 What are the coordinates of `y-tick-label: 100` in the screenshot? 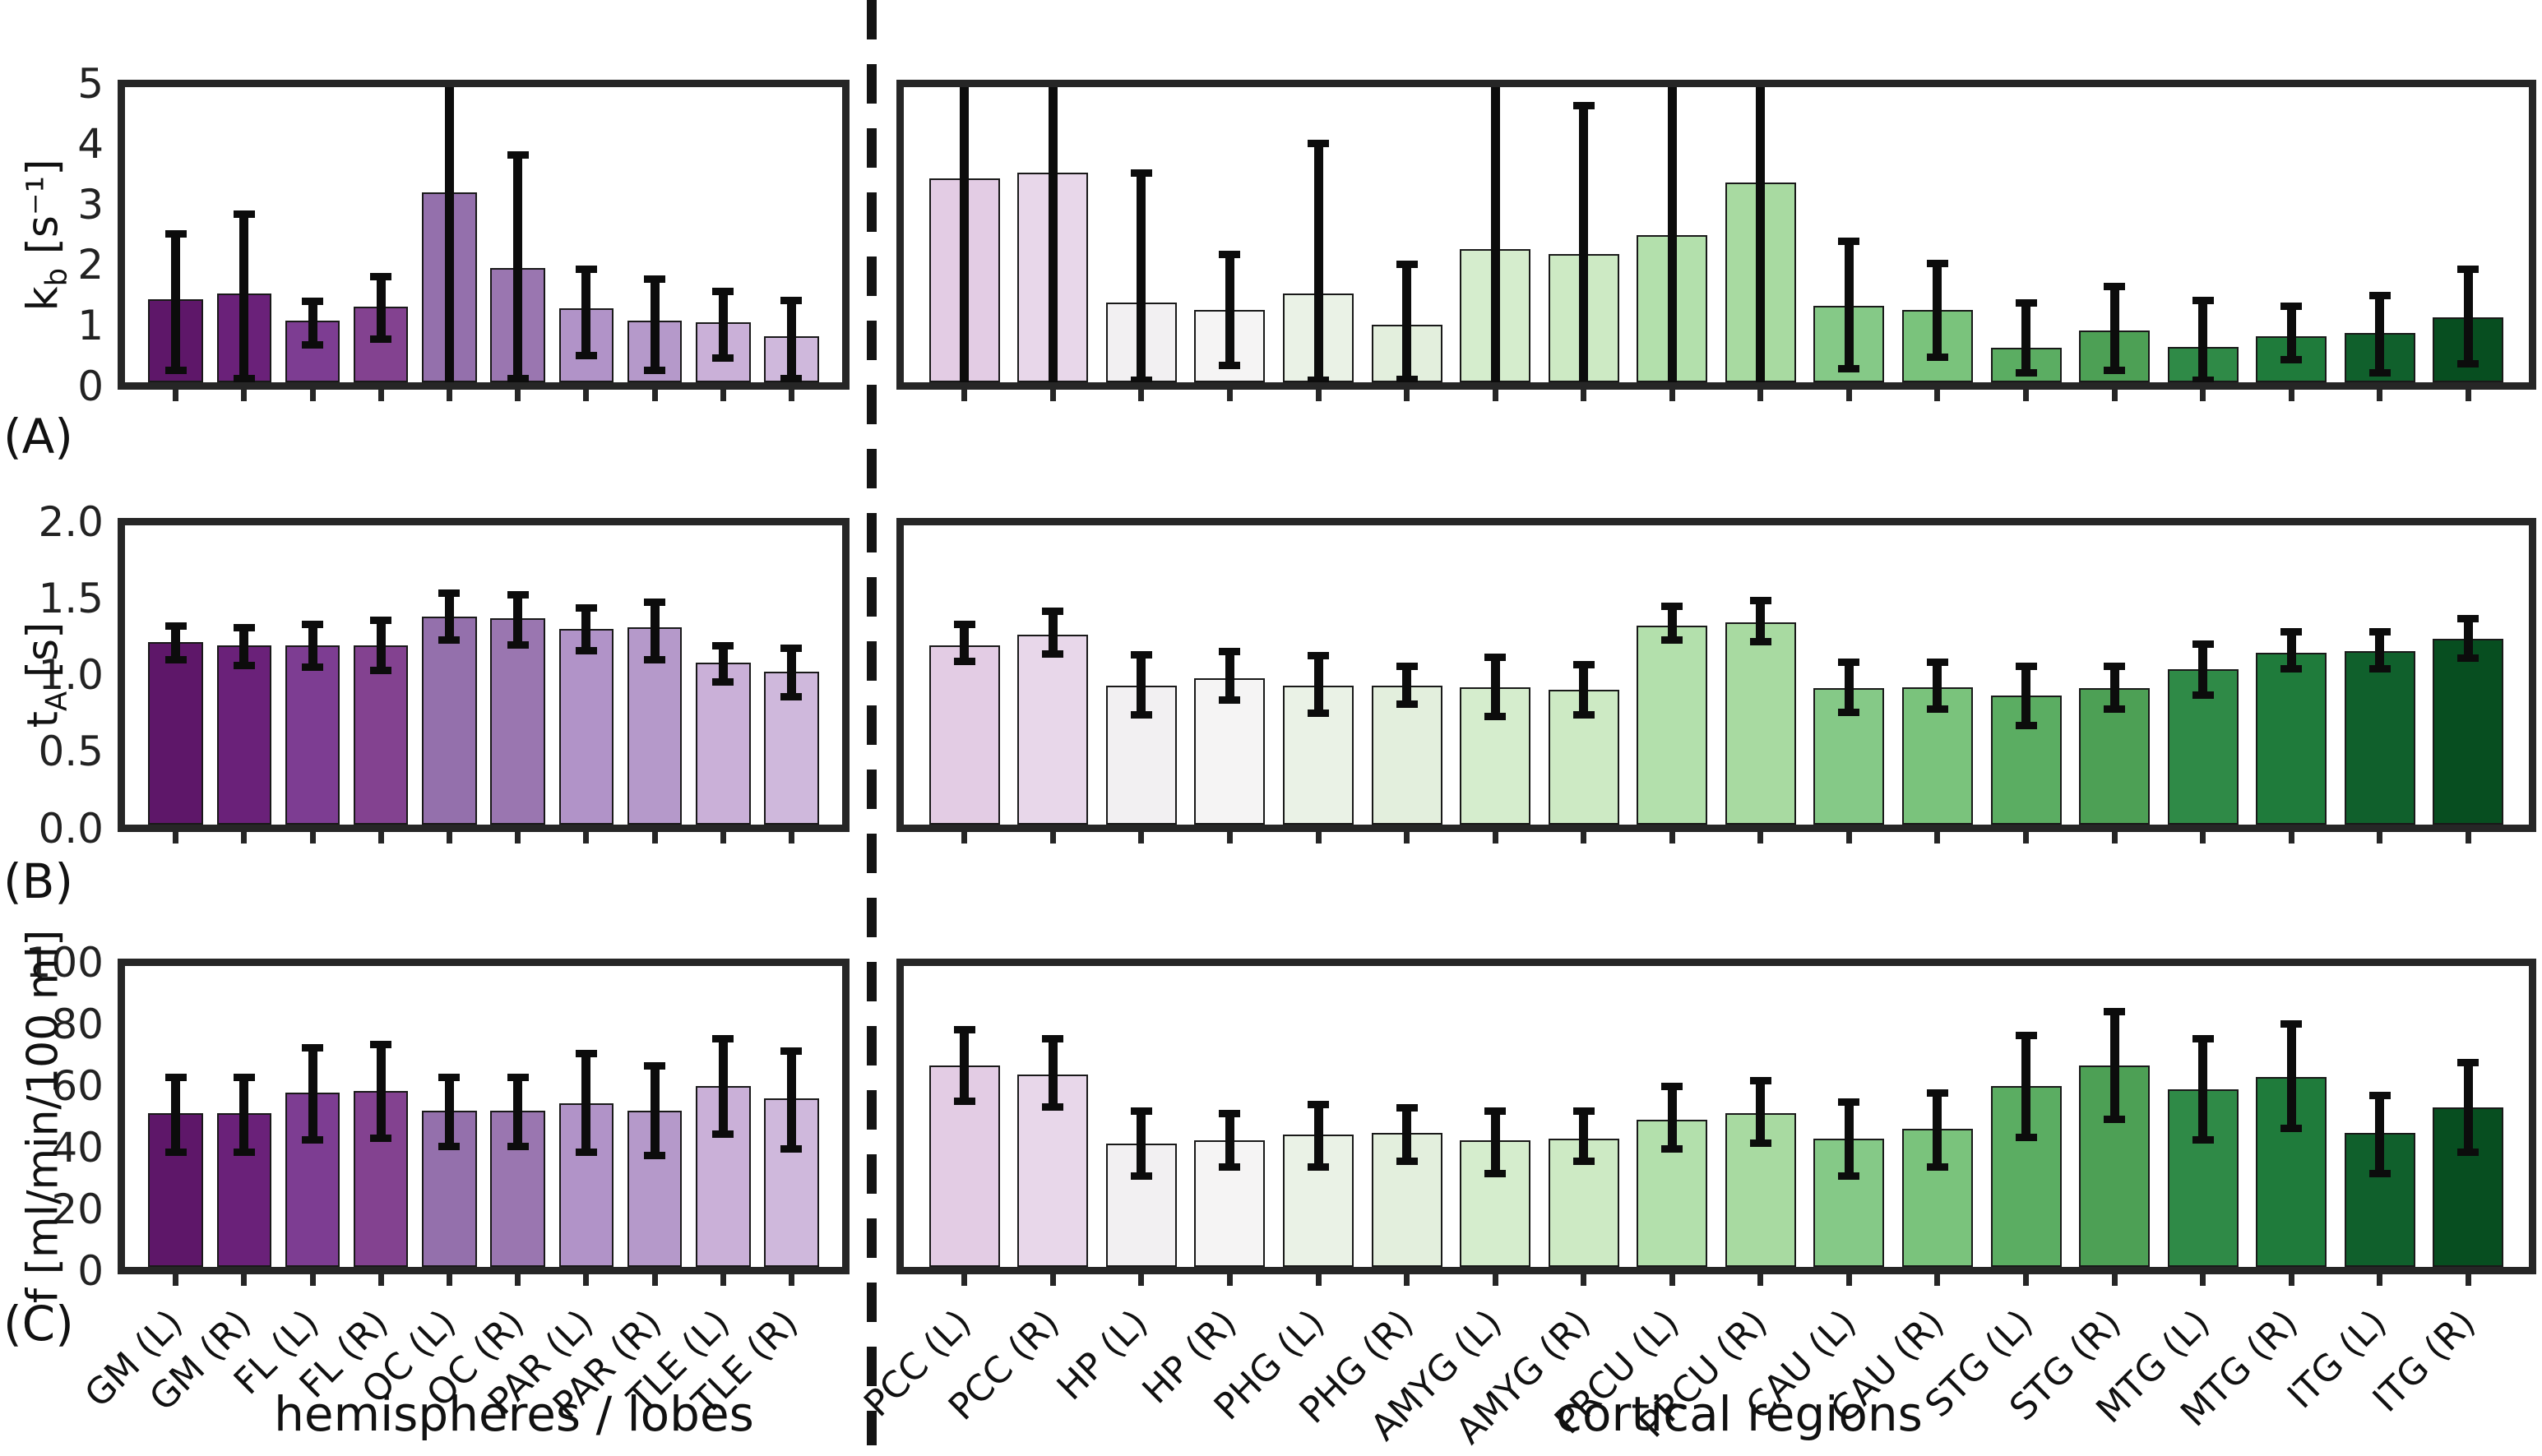 It's located at (64, 962).